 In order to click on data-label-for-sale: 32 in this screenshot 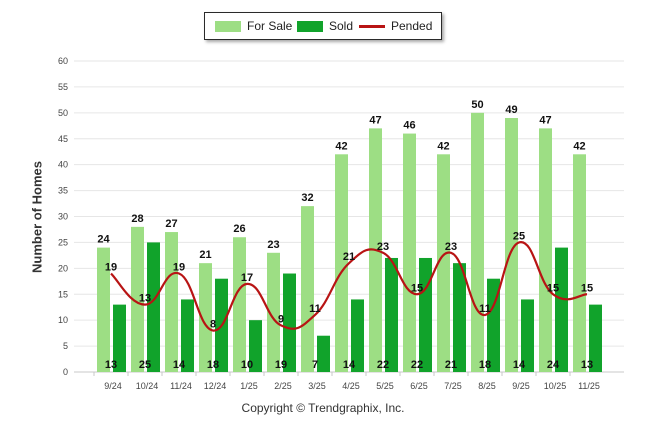, I will do `click(307, 198)`.